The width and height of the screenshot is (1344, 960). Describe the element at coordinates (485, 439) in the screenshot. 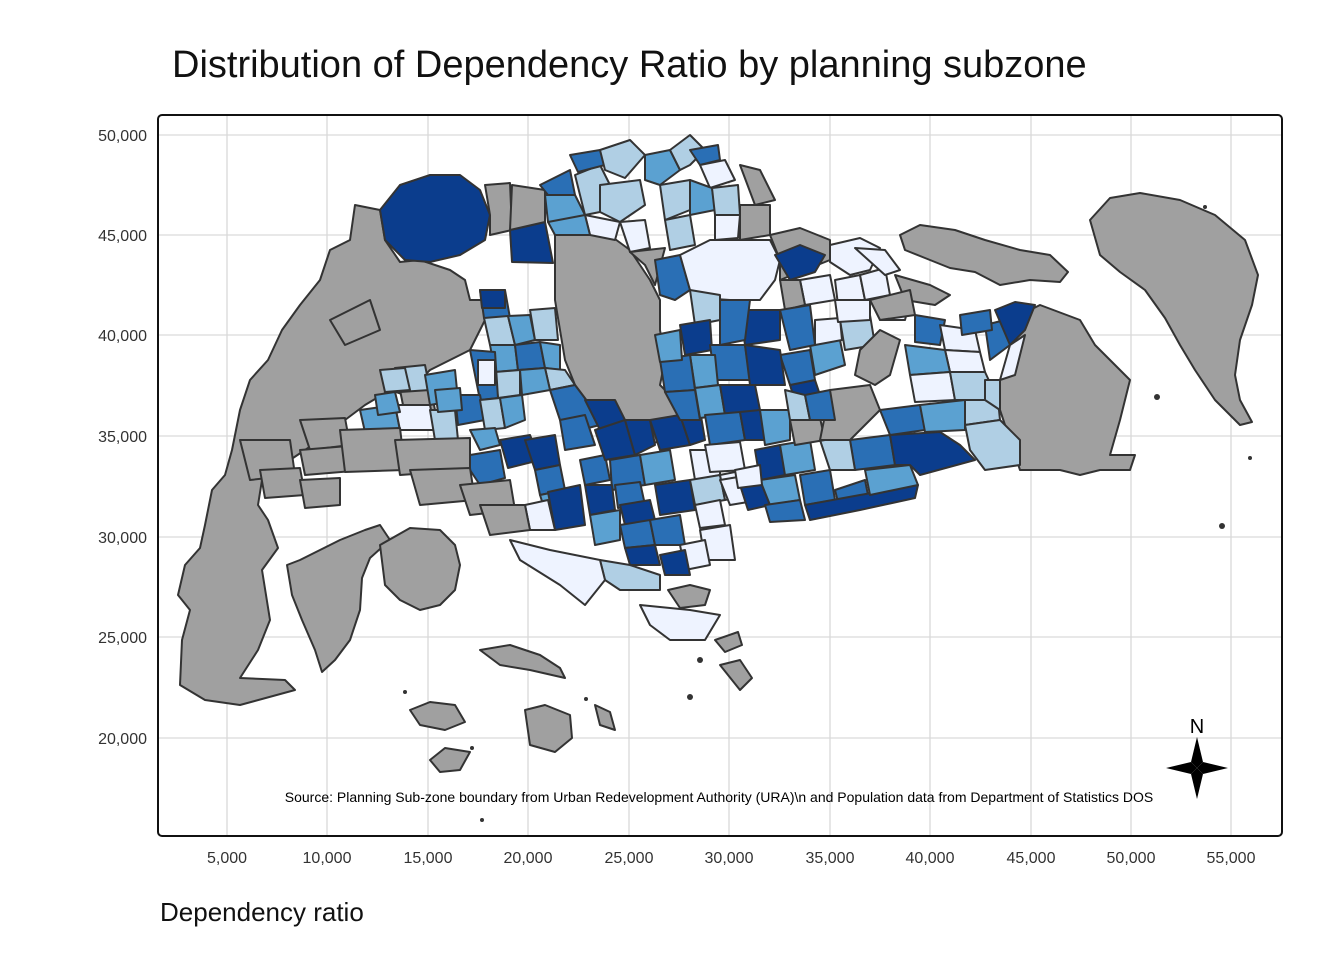

I see `subzone-yuhua` at that location.